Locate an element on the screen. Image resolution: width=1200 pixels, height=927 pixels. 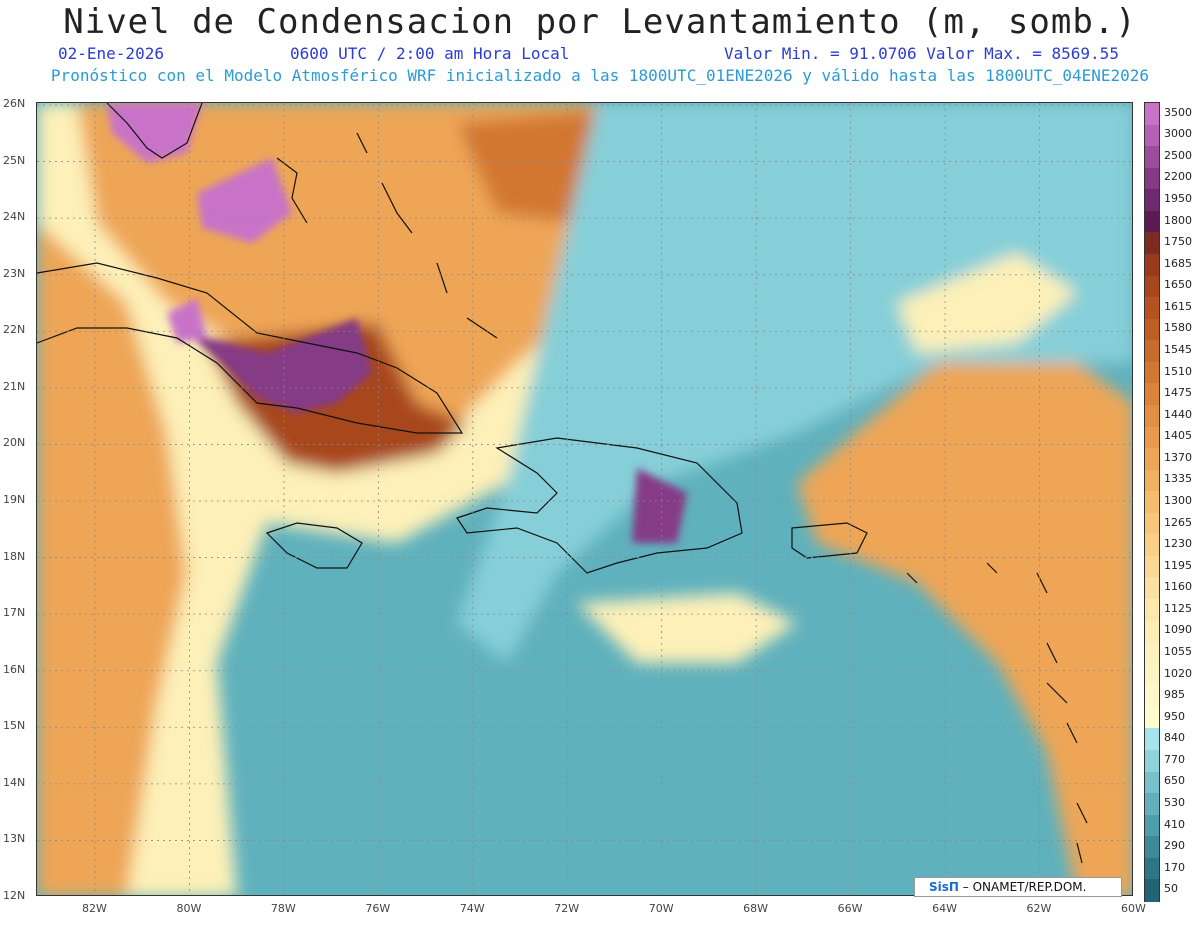
coast-puerto-rico is located at coordinates (829, 540).